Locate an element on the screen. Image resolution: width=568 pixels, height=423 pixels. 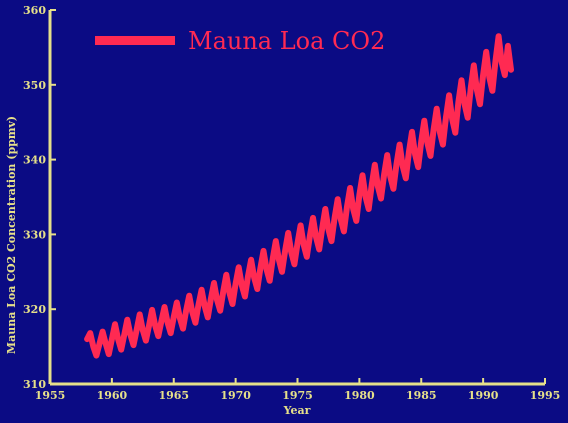
x-tick-label: 1970 is located at coordinates (235, 395).